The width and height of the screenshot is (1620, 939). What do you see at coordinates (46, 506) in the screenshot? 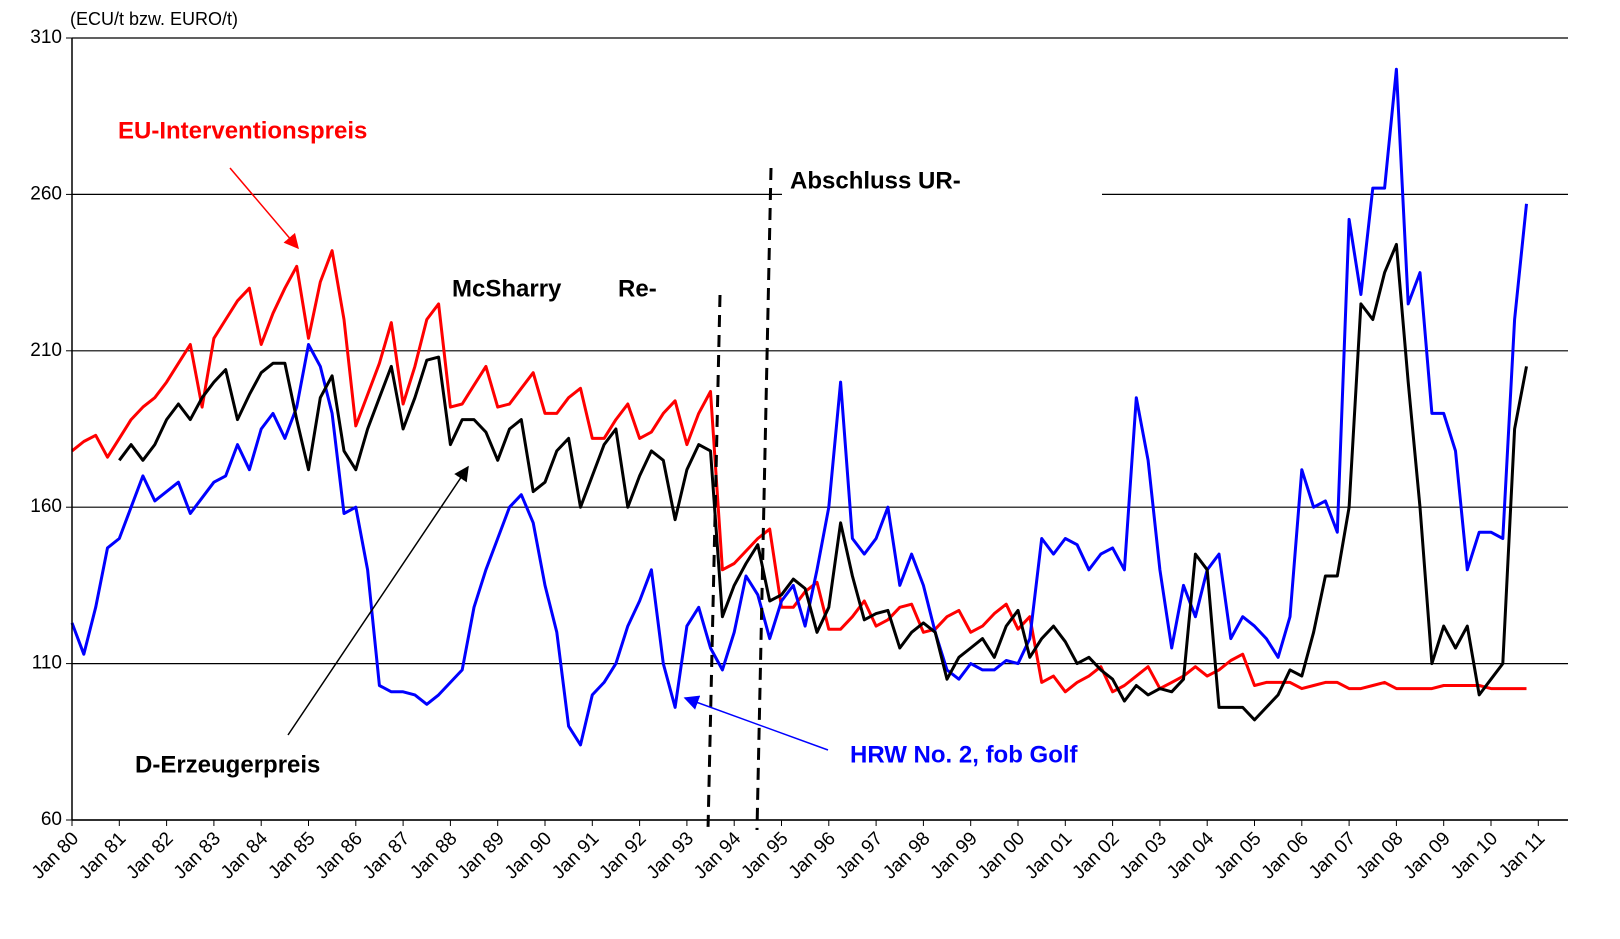
I see `y-tick-label: 160` at bounding box center [46, 506].